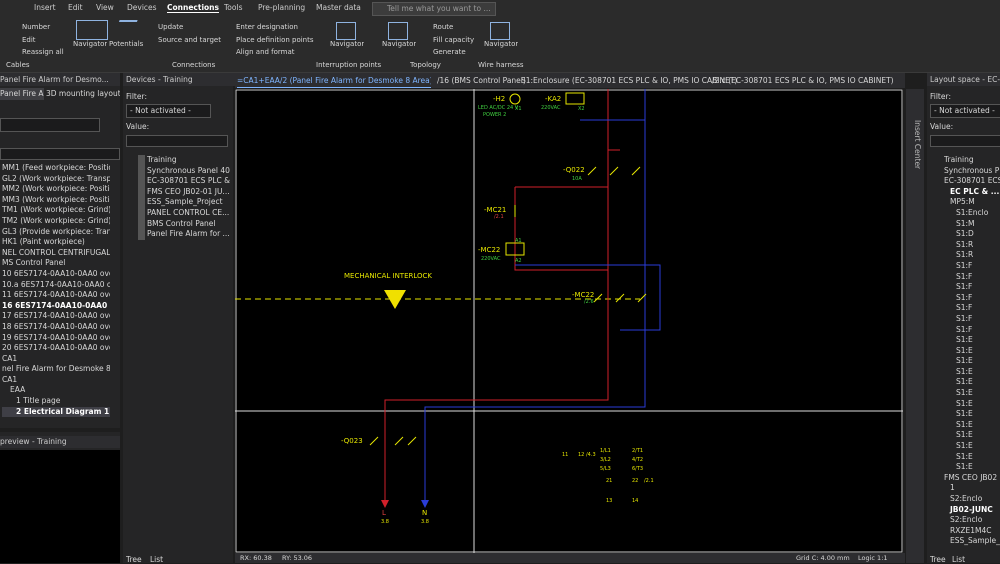 Image resolution: width=1000 pixels, height=564 pixels. I want to click on tree-item: MP5:M, so click(962, 202).